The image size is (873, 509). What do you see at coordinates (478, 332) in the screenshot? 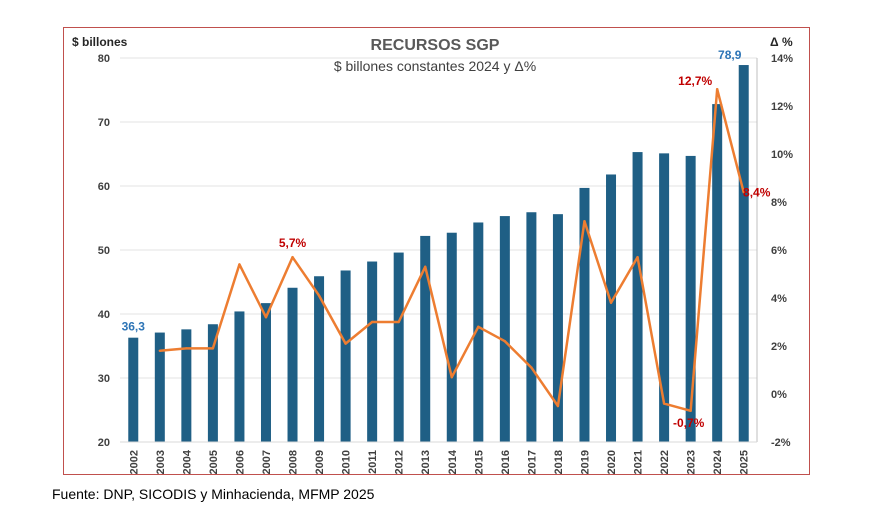
I see `bar-2015` at bounding box center [478, 332].